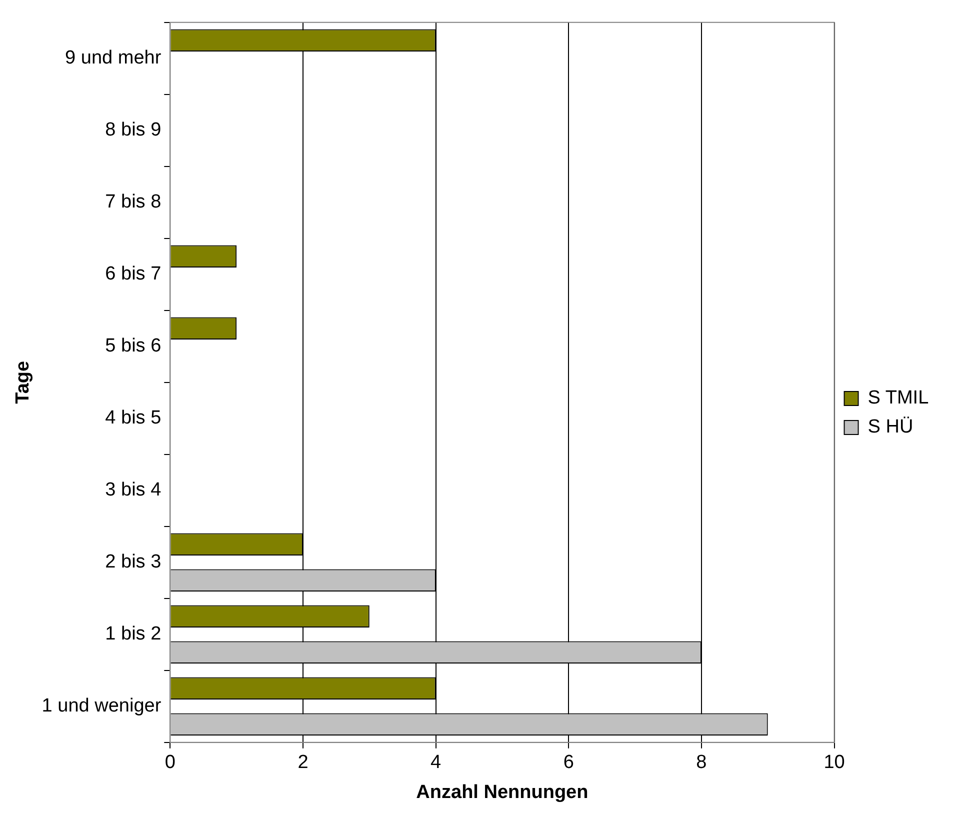  What do you see at coordinates (133, 346) in the screenshot?
I see `y-tick-label: 5 bis 6` at bounding box center [133, 346].